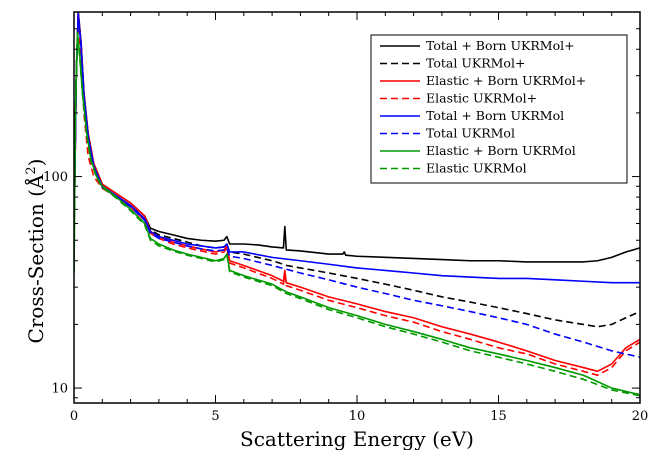 Image resolution: width=650 pixels, height=450 pixels. What do you see at coordinates (476, 168) in the screenshot?
I see `legend-label: Elastic UKRMol` at bounding box center [476, 168].